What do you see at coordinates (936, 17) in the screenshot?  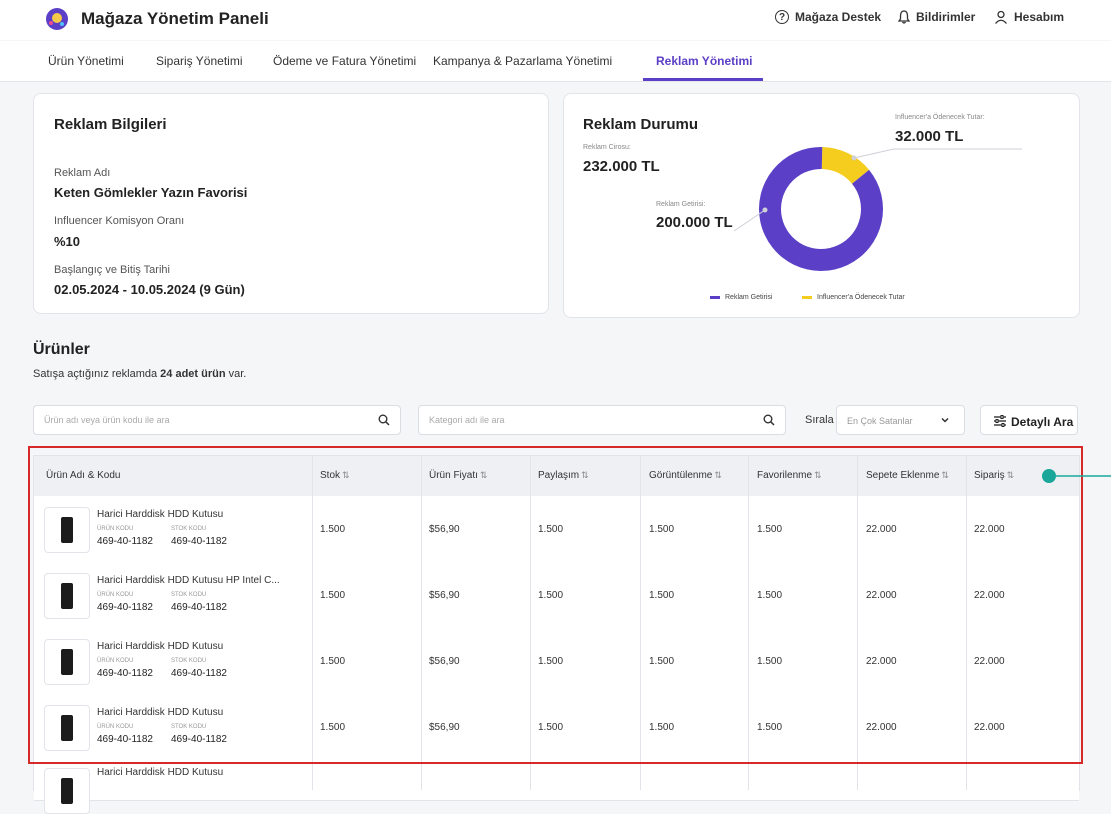 I see `notifications-link: Bildirimler` at bounding box center [936, 17].